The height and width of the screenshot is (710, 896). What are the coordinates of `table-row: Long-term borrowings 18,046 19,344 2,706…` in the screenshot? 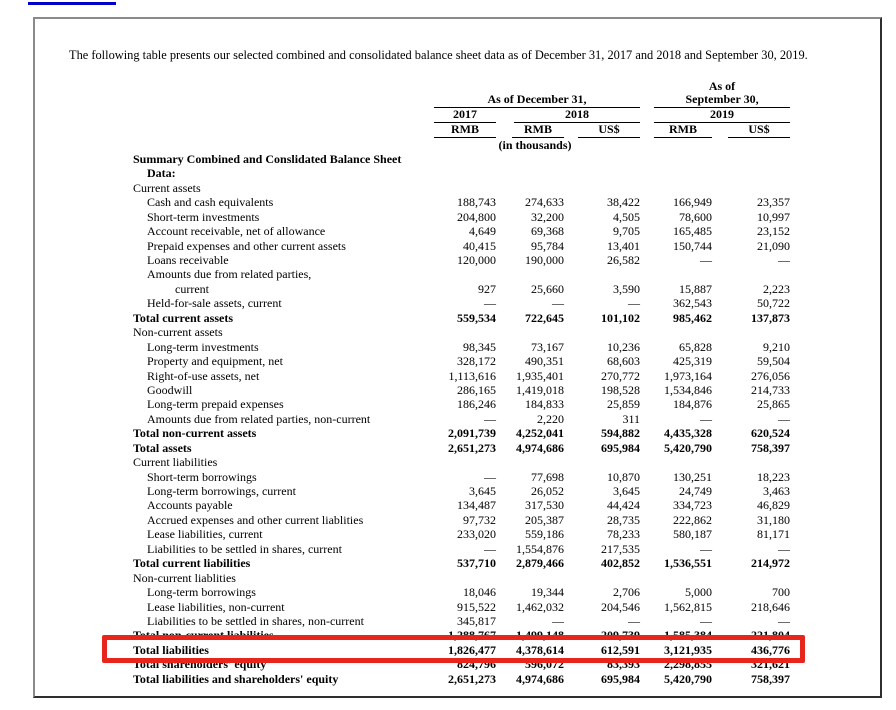 It's located at (461, 592).